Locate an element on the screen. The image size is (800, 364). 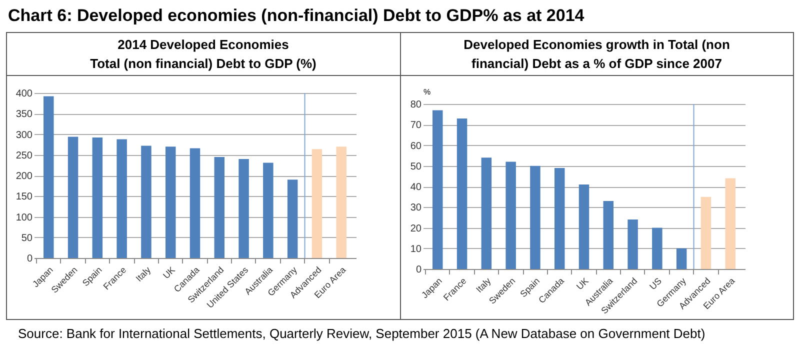
chart-title: Chart 6: Developed economies (non-financial) Debt to GDP% as at 2014 is located at coordinates (296, 16).